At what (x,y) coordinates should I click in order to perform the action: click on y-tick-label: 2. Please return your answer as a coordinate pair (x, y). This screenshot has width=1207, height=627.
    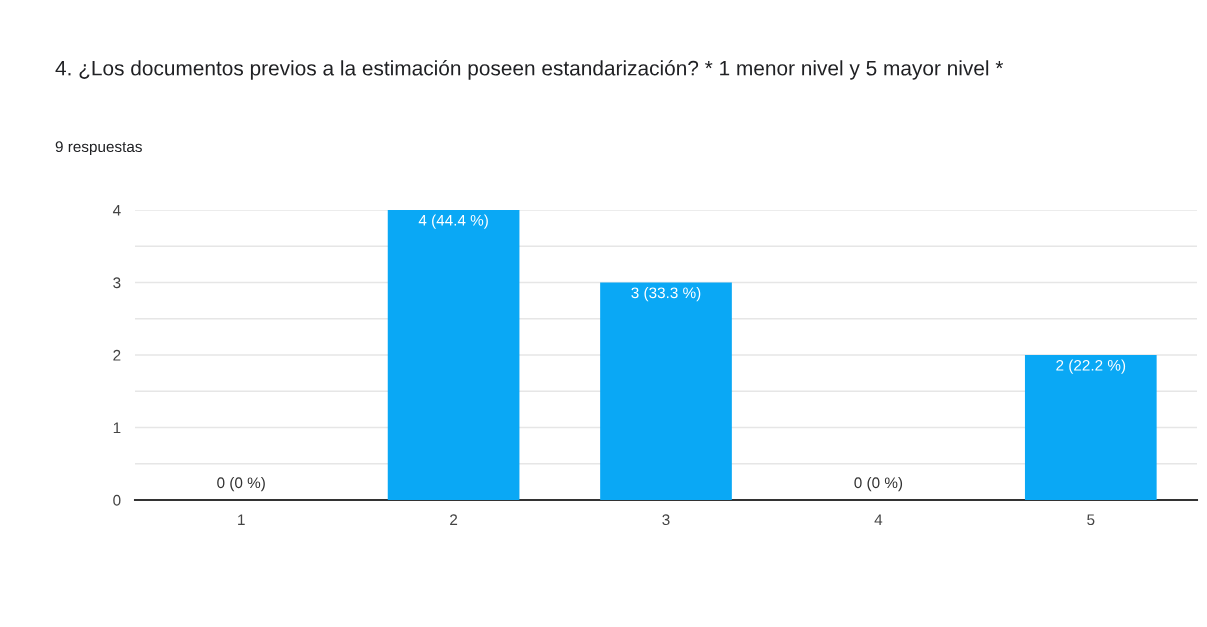
    Looking at the image, I should click on (117, 355).